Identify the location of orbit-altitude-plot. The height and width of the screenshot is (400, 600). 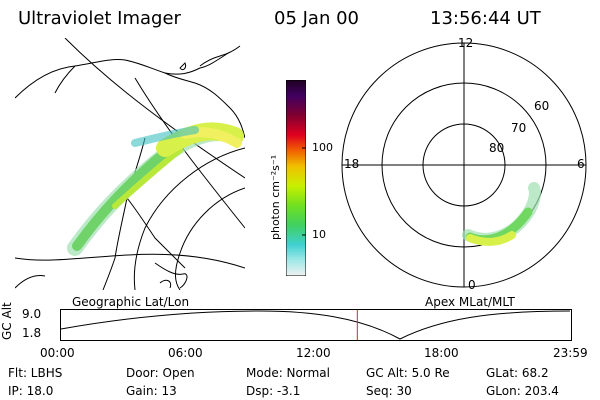
(316, 325).